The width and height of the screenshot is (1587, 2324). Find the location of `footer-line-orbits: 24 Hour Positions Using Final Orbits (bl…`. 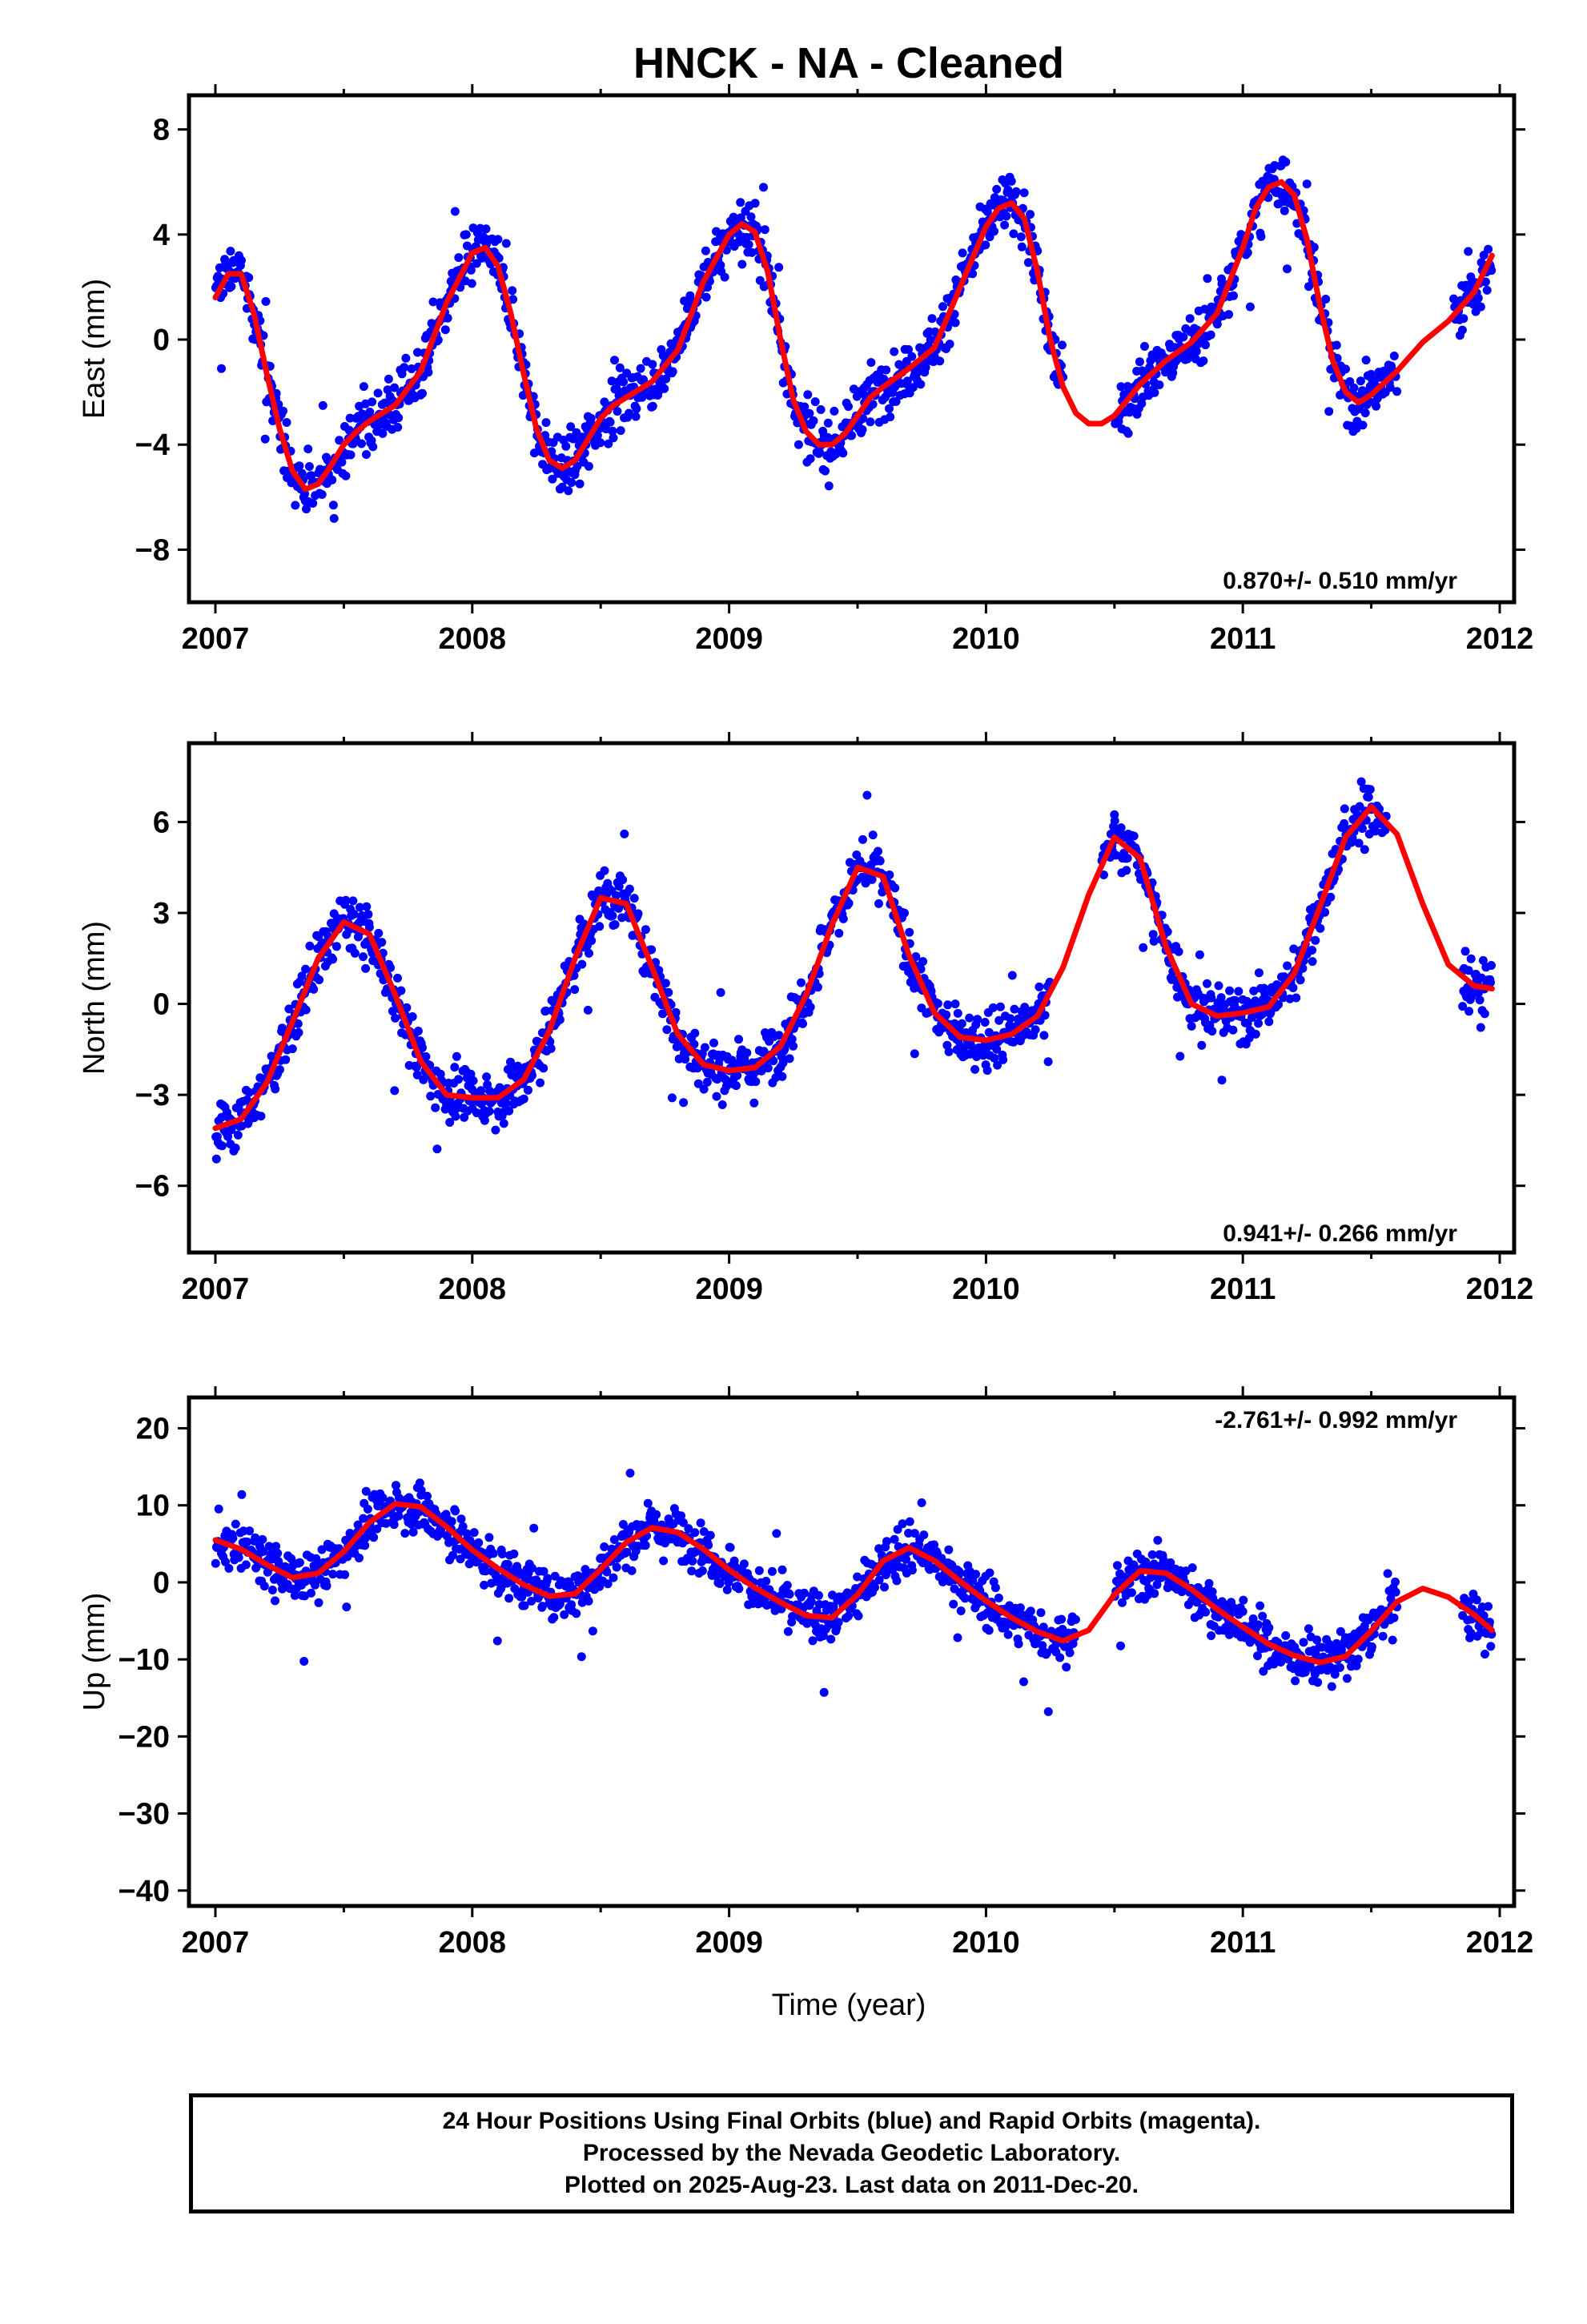

footer-line-orbits: 24 Hour Positions Using Final Orbits (bl… is located at coordinates (851, 2121).